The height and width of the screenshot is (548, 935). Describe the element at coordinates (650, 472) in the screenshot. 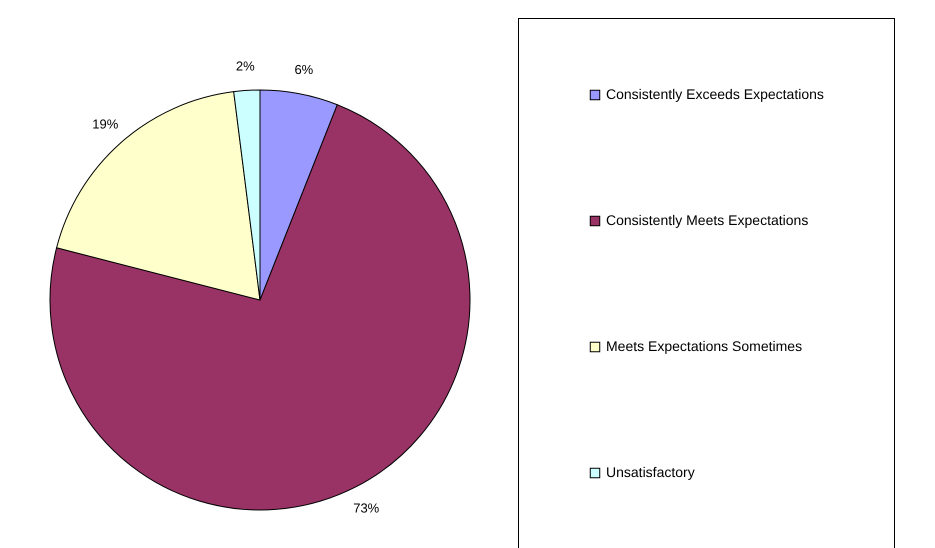

I see `legend-label: Unsatisfactory` at that location.